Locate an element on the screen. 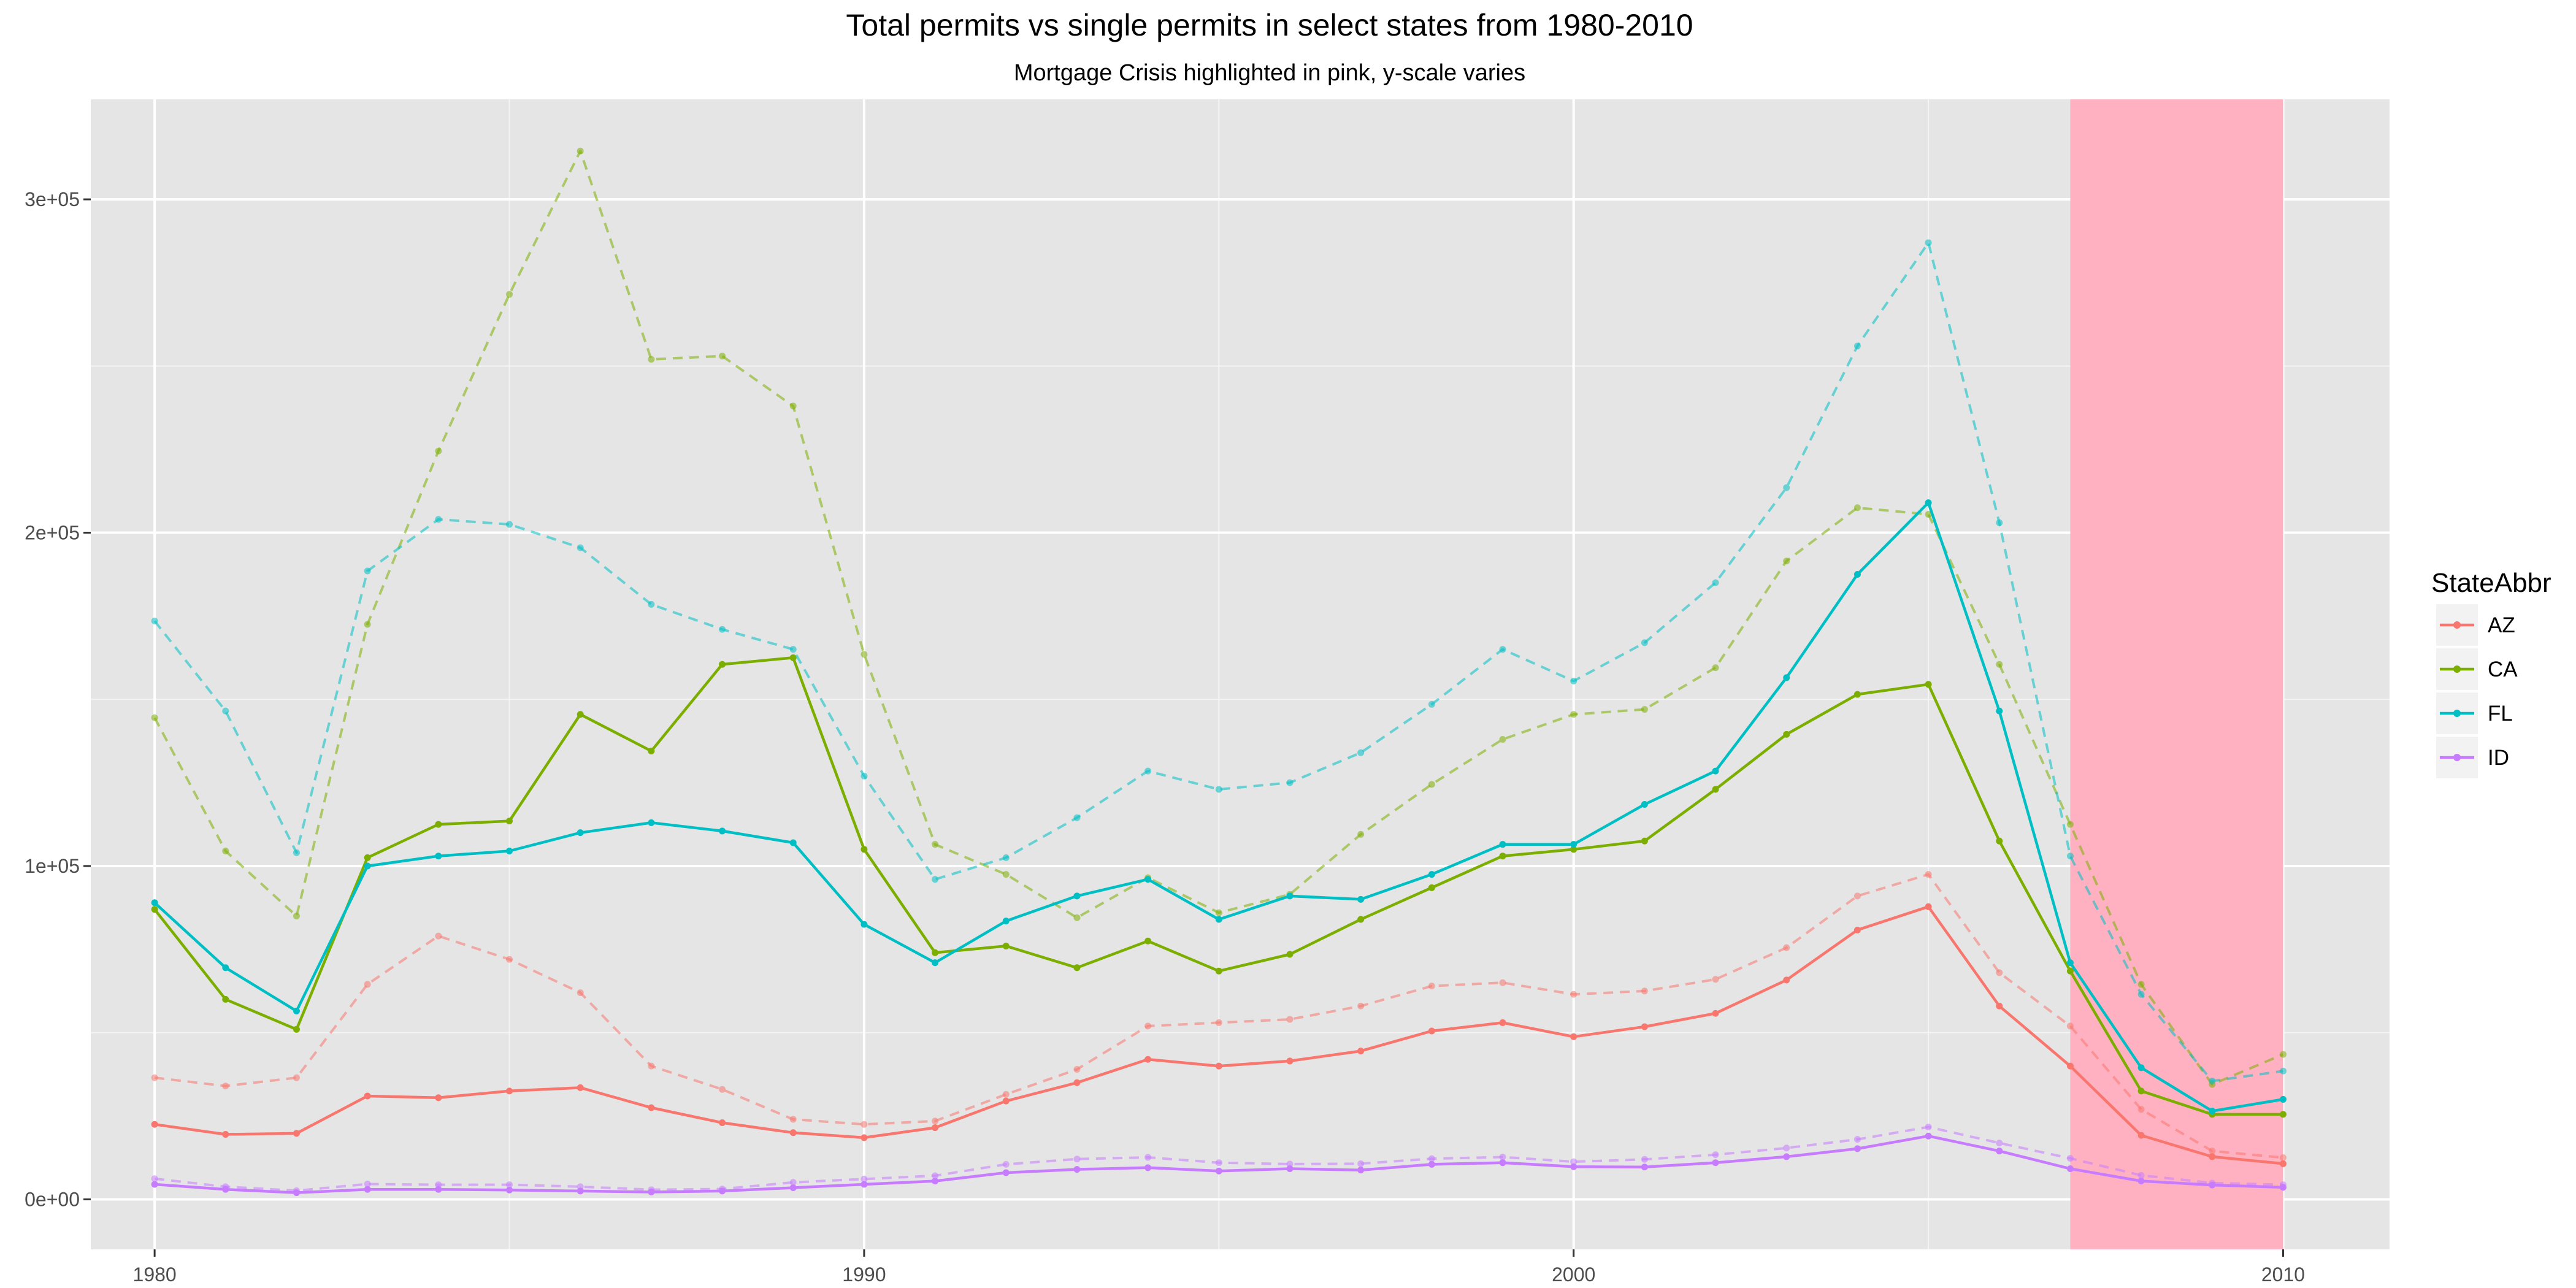 The width and height of the screenshot is (2576, 1288). legend-item-az: AZ is located at coordinates (2475, 625).